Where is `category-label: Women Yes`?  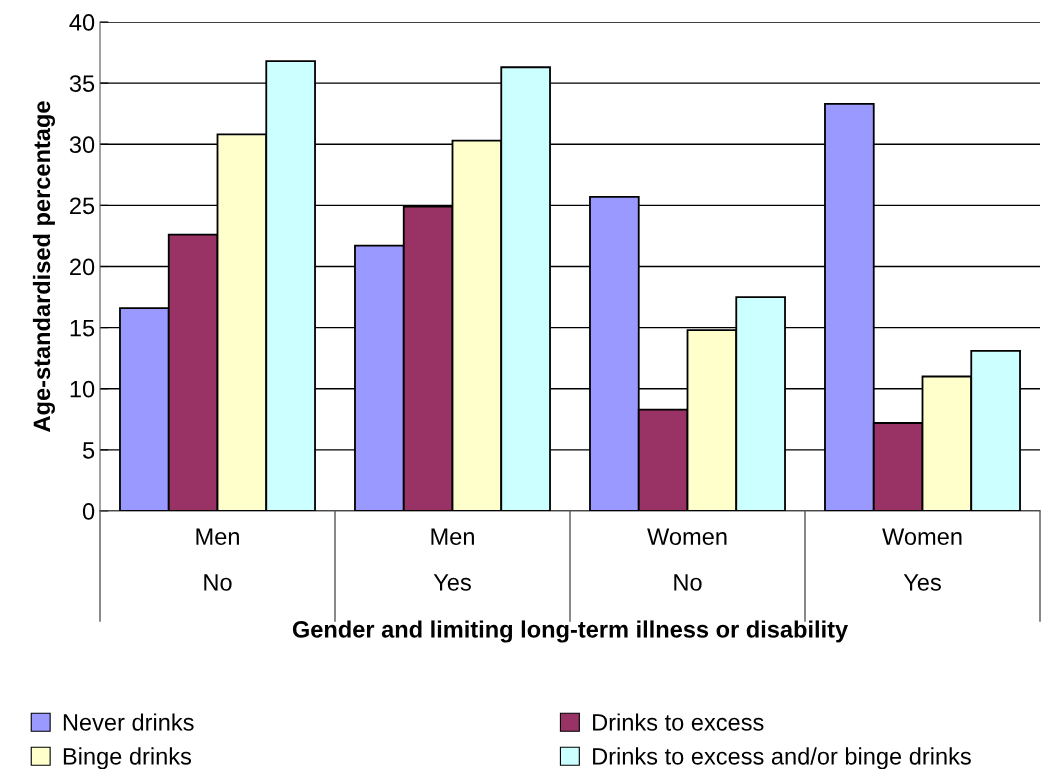 category-label: Women Yes is located at coordinates (922, 559).